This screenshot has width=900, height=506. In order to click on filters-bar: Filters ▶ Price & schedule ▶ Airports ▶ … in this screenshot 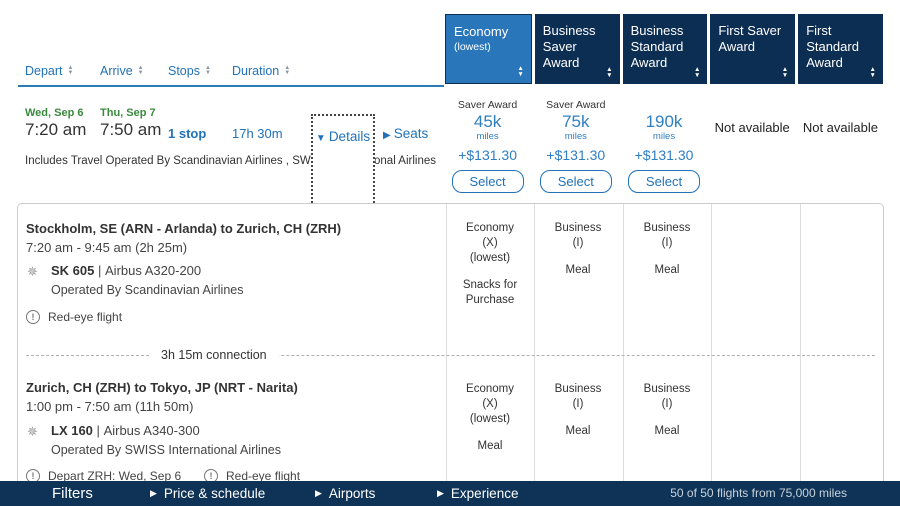, I will do `click(450, 493)`.